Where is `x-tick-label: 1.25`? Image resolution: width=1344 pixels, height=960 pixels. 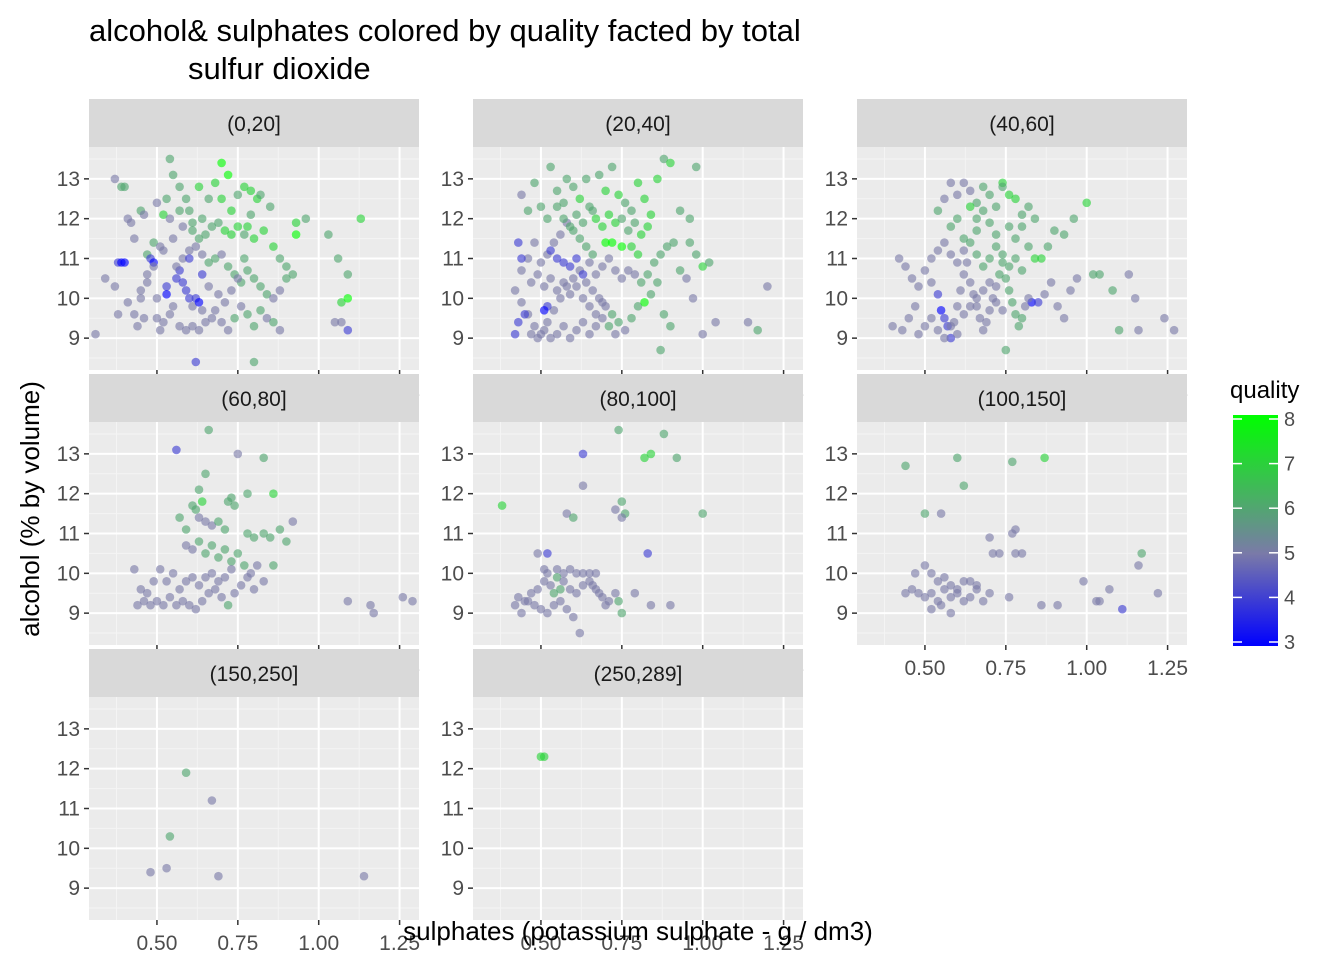
x-tick-label: 1.25 is located at coordinates (783, 943).